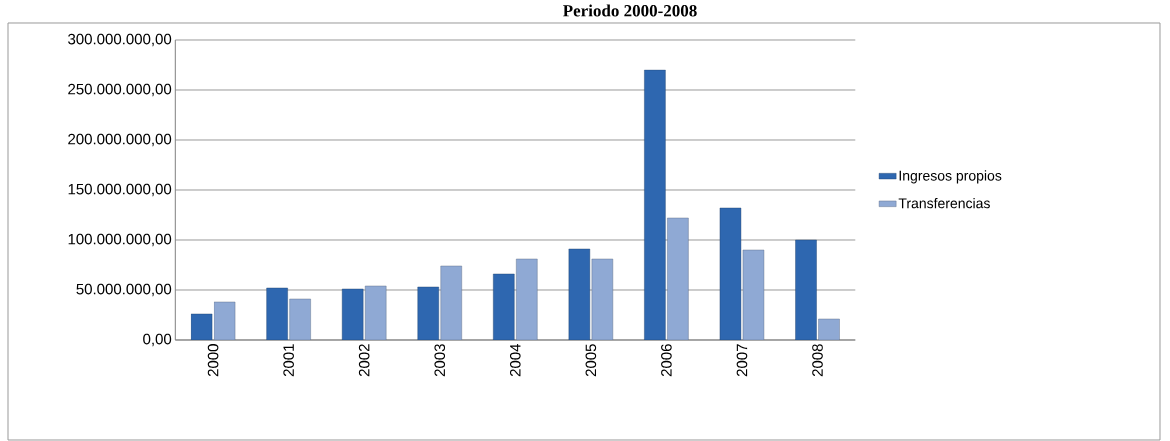 This screenshot has height=441, width=1170. Describe the element at coordinates (120, 240) in the screenshot. I see `y-tick-label: 100.000.000,00` at that location.